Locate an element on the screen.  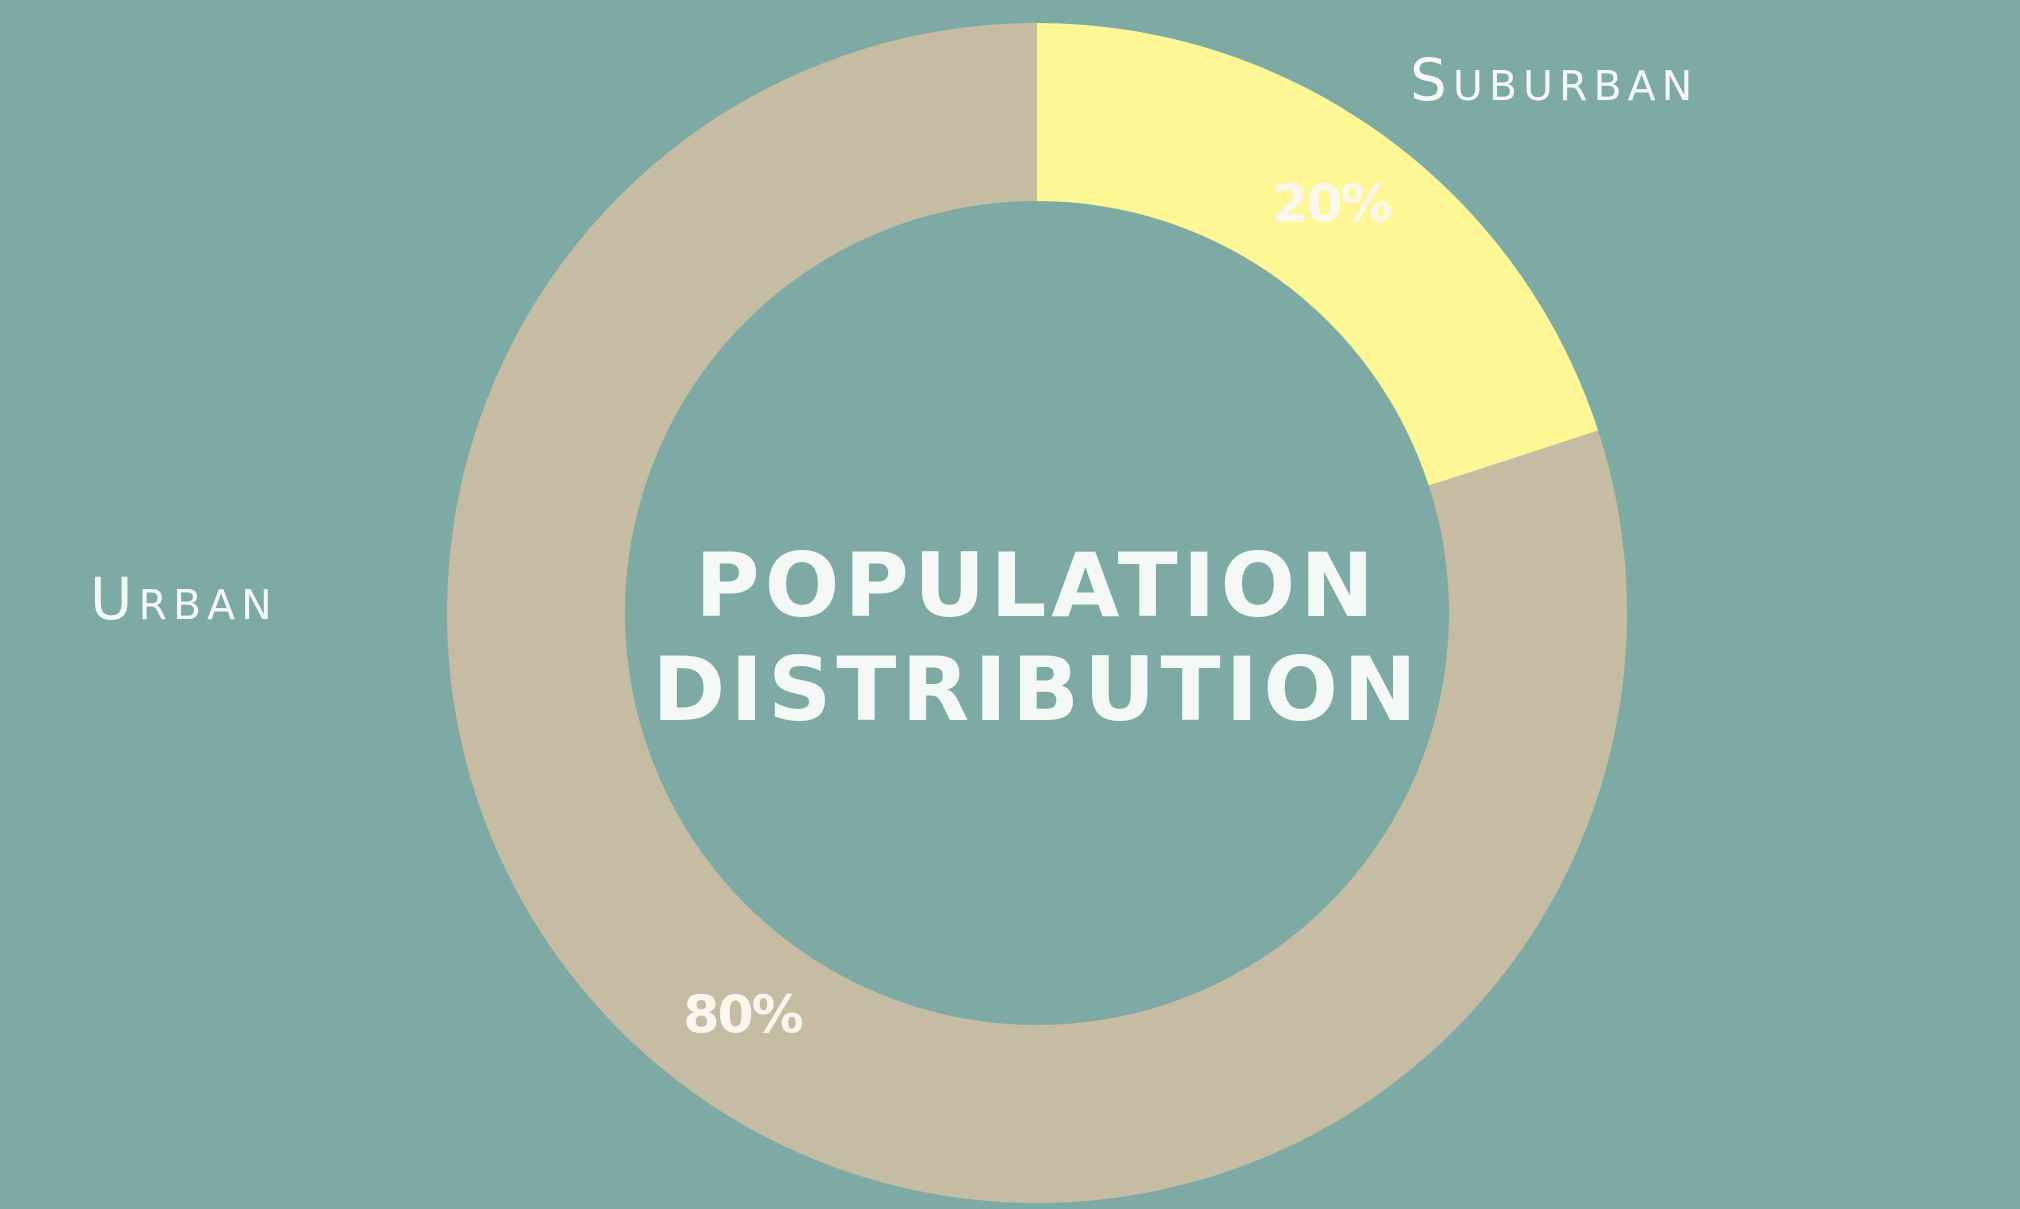
chart-title: POPULATION DISTRIBUTION is located at coordinates (1036, 637).